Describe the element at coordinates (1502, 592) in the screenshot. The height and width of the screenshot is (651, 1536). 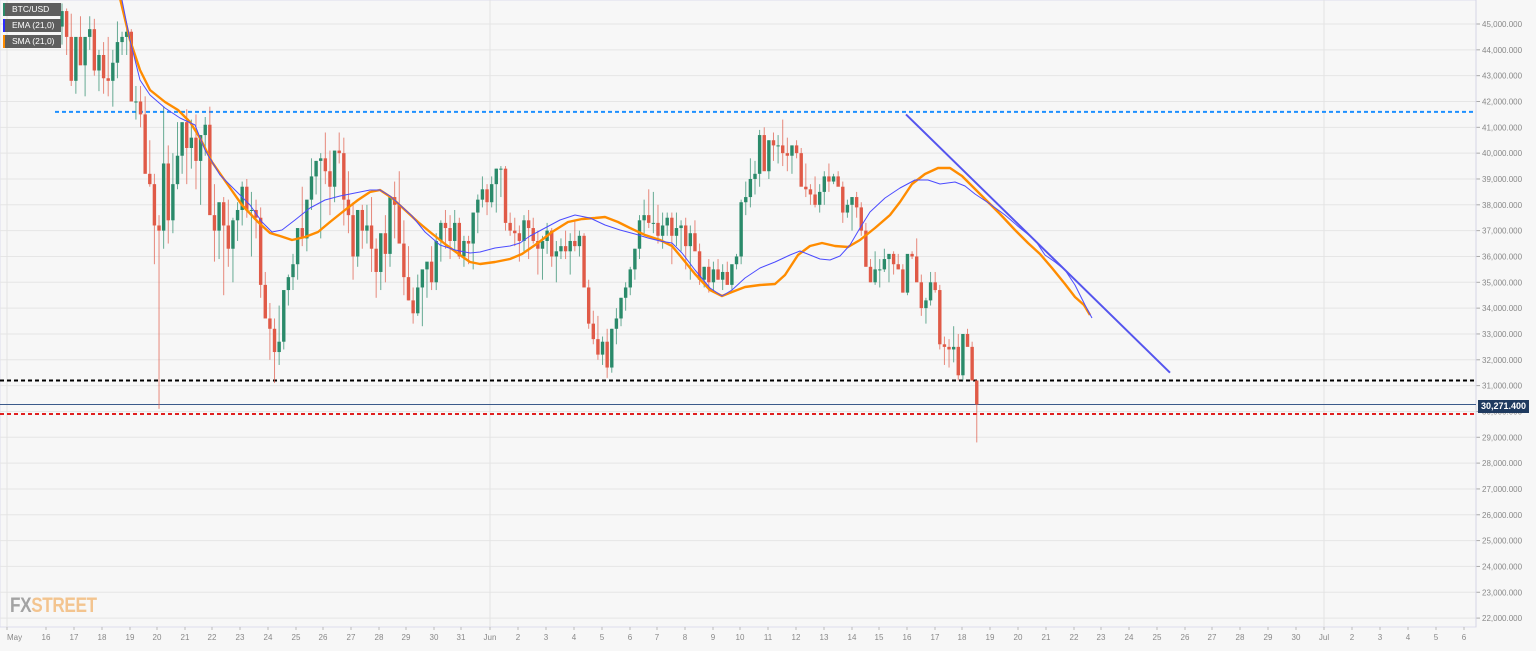
I see `svg-text: 23,000.000` at that location.